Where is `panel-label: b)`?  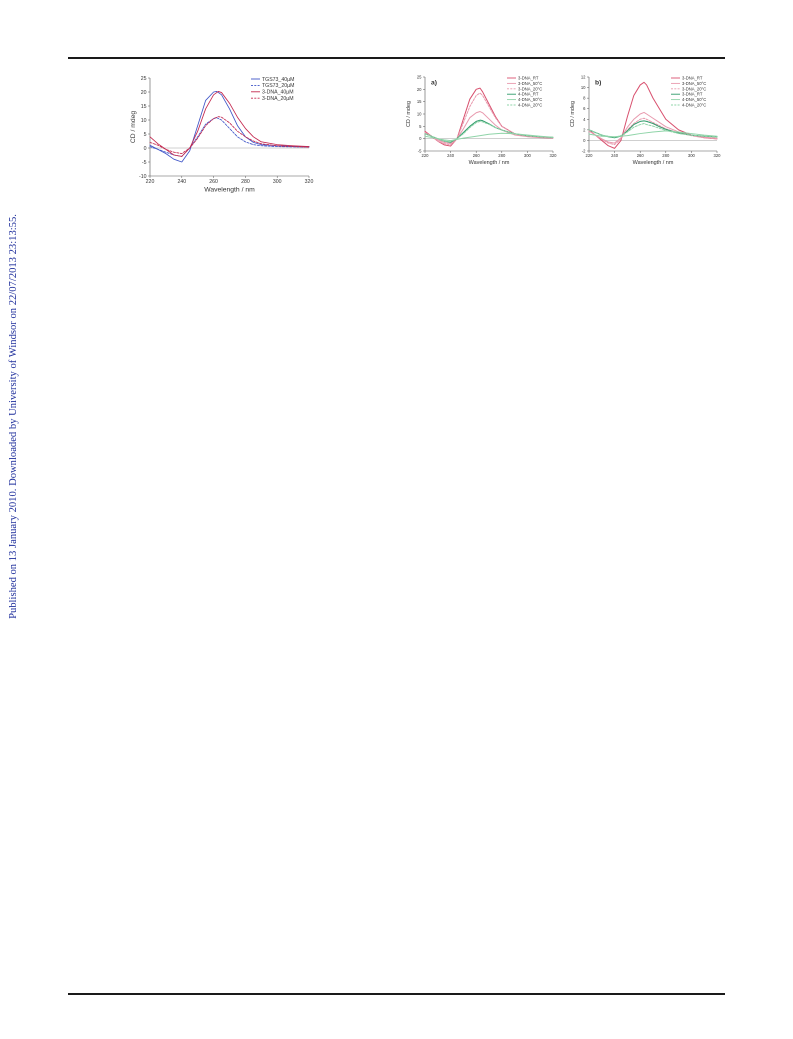
panel-label: b) is located at coordinates (598, 83).